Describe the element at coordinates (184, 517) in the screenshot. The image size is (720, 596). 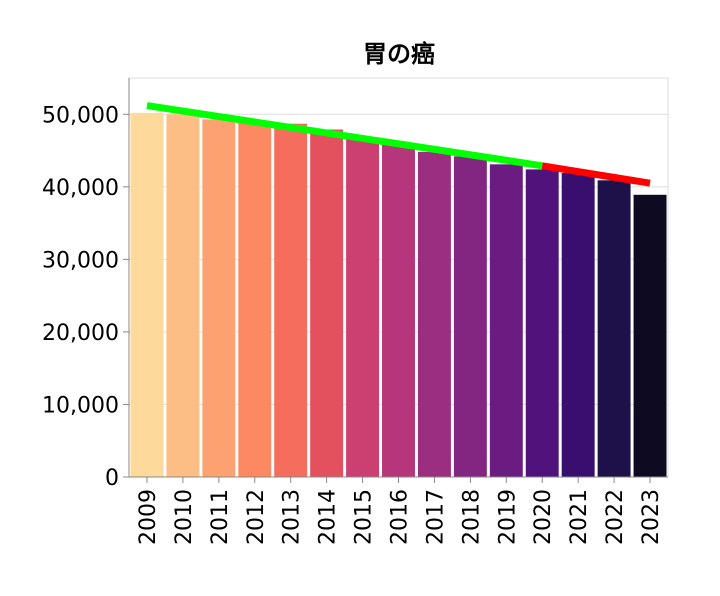
I see `x-tick-label: 2010` at that location.